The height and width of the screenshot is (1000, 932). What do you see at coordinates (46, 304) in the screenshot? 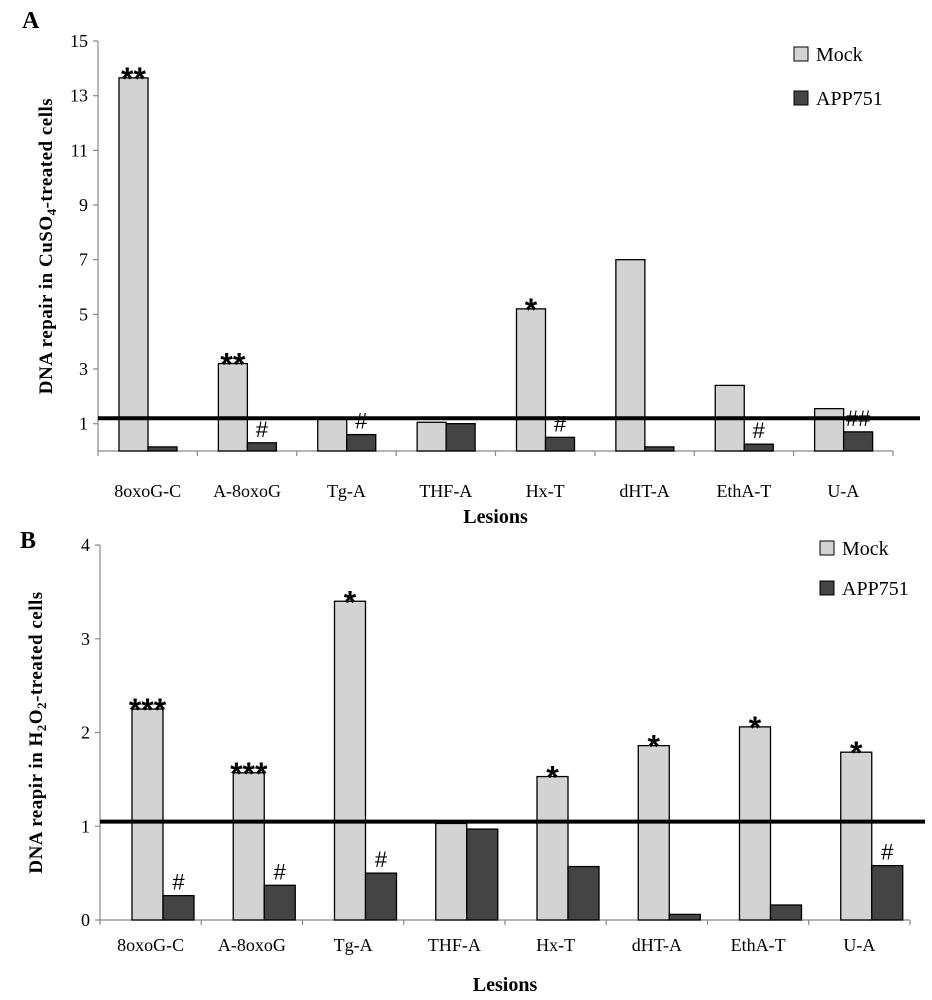
I see `y-axis-title-part: DNA repair in CuSO` at bounding box center [46, 304].